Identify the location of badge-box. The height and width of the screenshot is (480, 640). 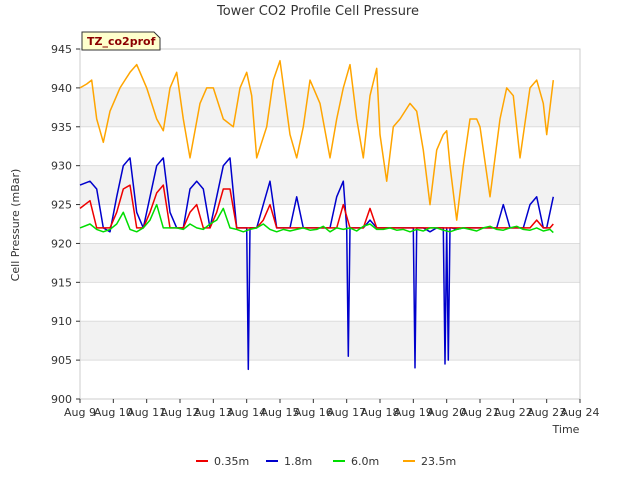
(121, 41).